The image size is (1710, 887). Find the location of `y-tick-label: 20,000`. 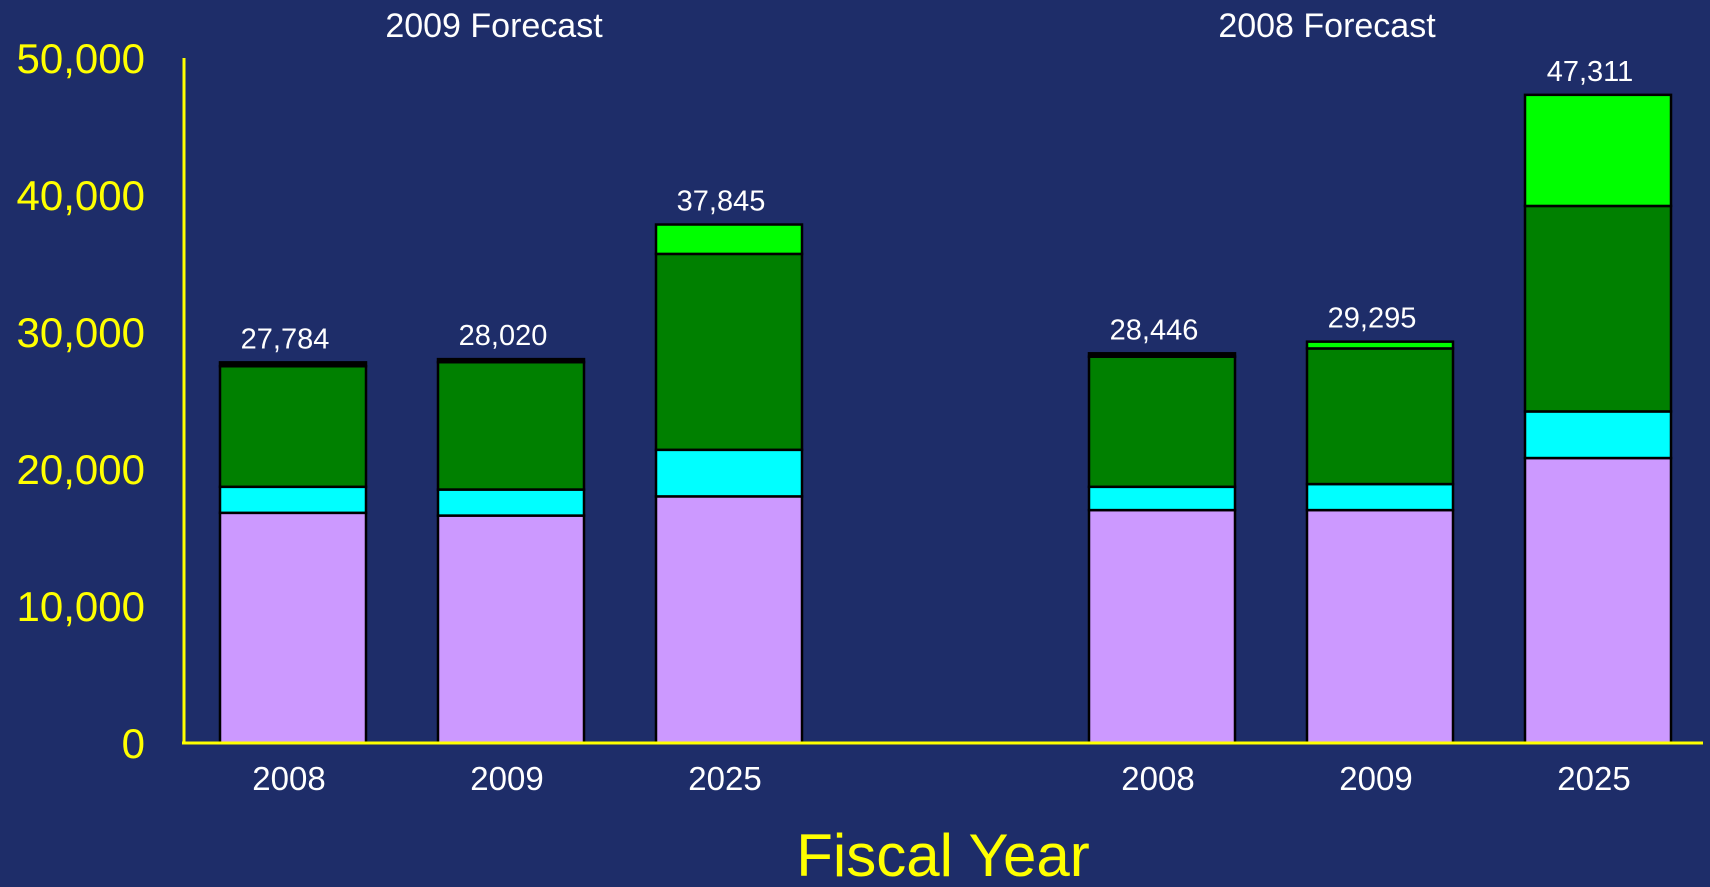

y-tick-label: 20,000 is located at coordinates (81, 469).